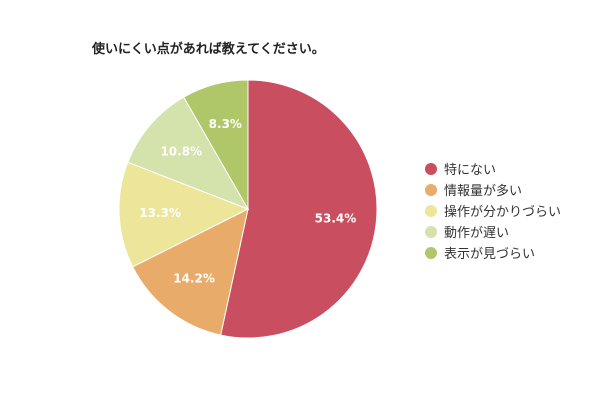 This screenshot has width=600, height=400. Describe the element at coordinates (483, 191) in the screenshot. I see `legend-label: 情報量が多い` at that location.